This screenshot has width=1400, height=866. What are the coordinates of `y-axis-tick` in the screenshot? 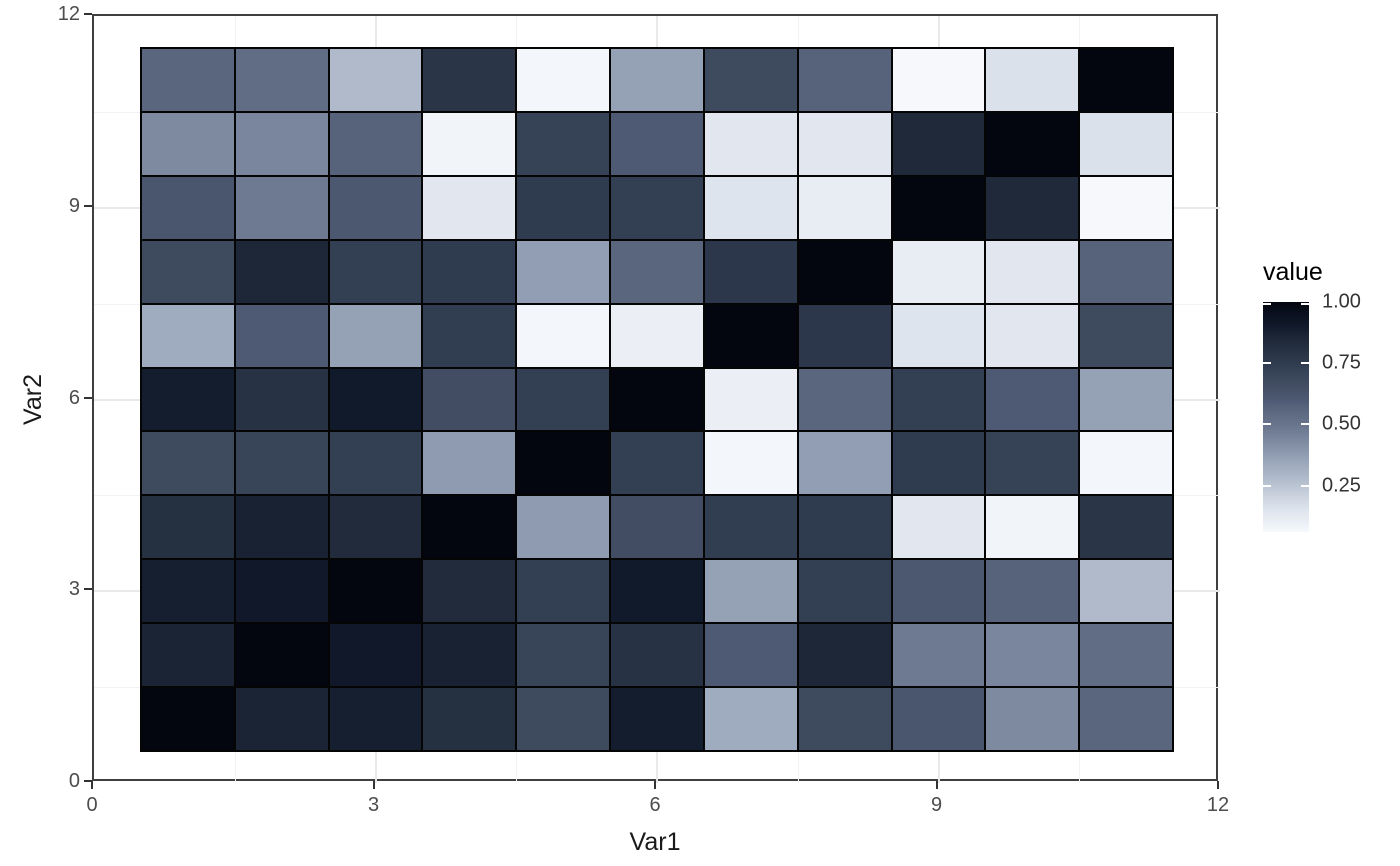 It's located at (88, 205).